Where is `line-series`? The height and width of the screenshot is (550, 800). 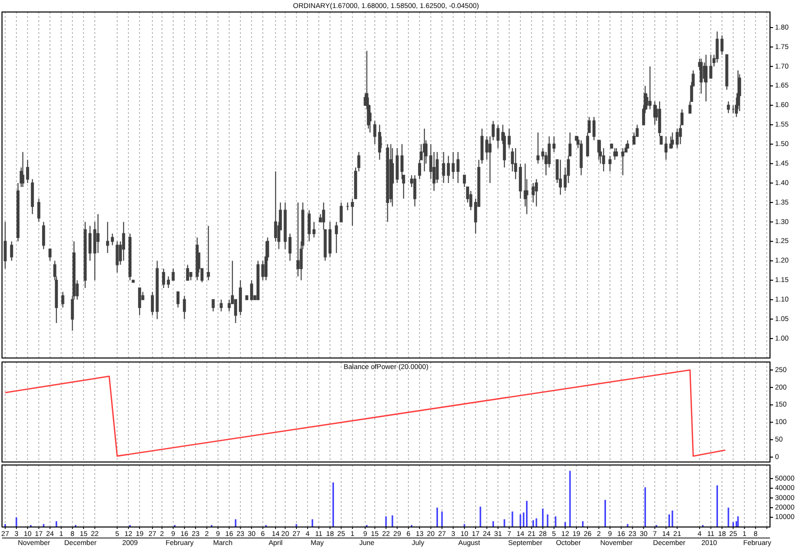 line-series is located at coordinates (365, 413).